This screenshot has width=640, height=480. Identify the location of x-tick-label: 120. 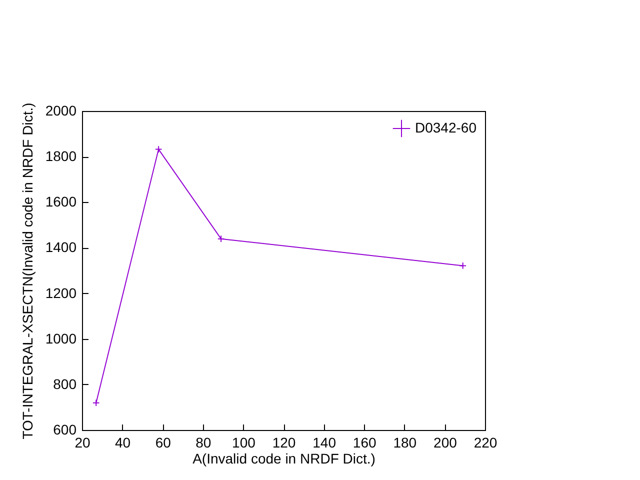
(284, 442).